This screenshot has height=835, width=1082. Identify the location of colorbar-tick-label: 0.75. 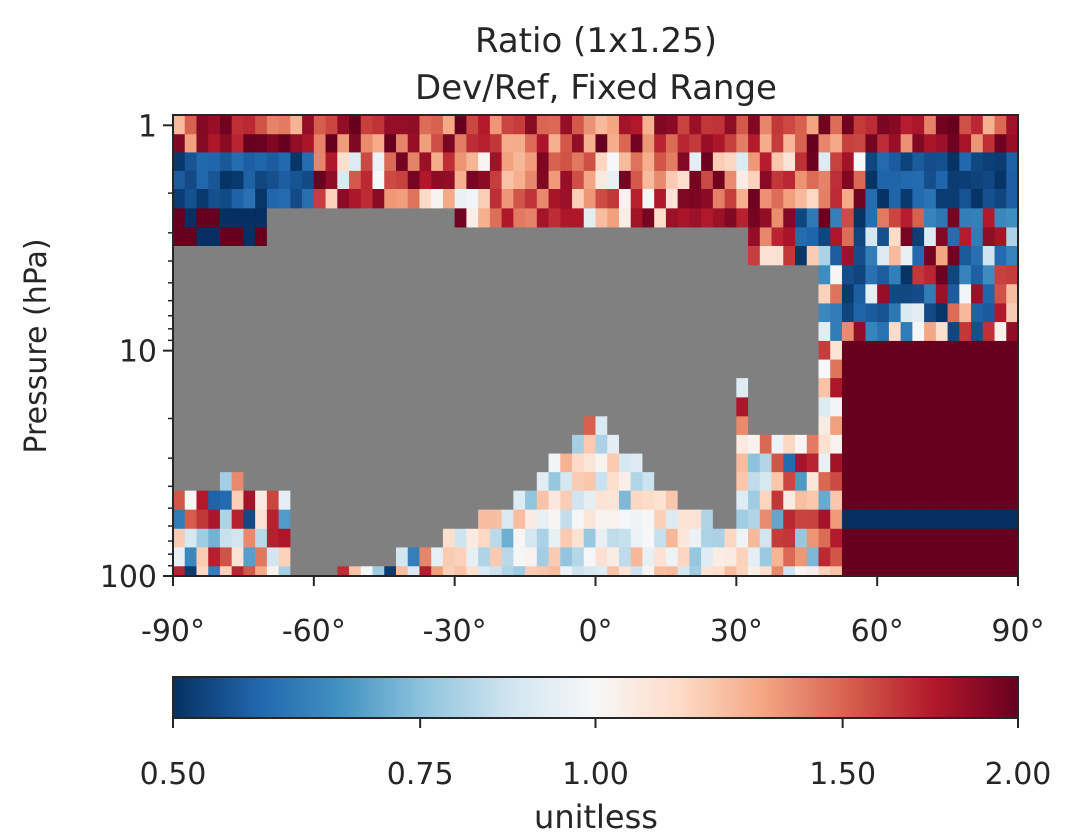
(420, 774).